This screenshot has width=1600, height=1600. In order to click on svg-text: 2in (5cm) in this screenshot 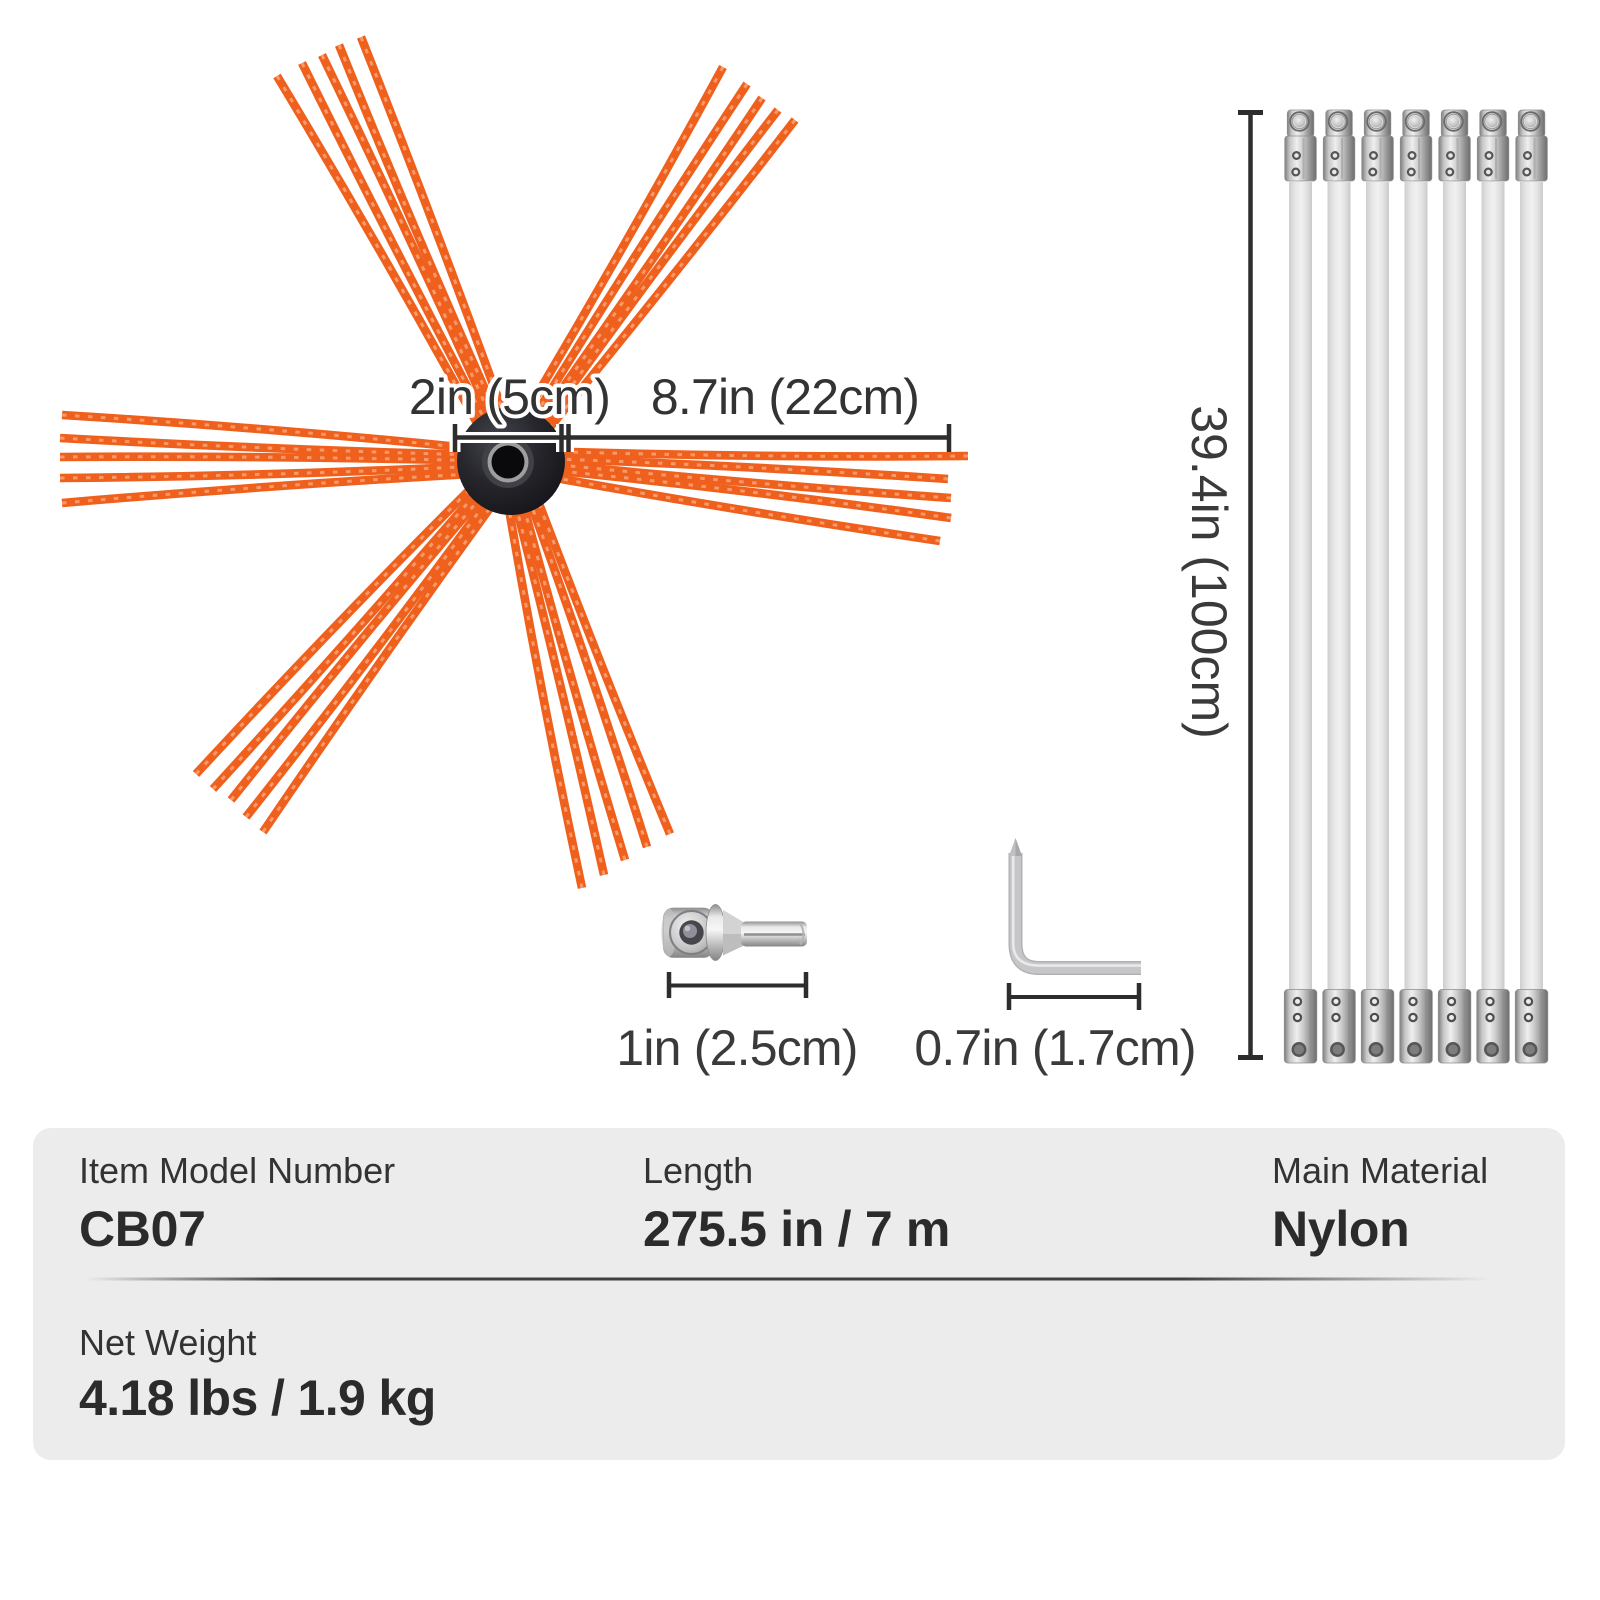, I will do `click(509, 397)`.